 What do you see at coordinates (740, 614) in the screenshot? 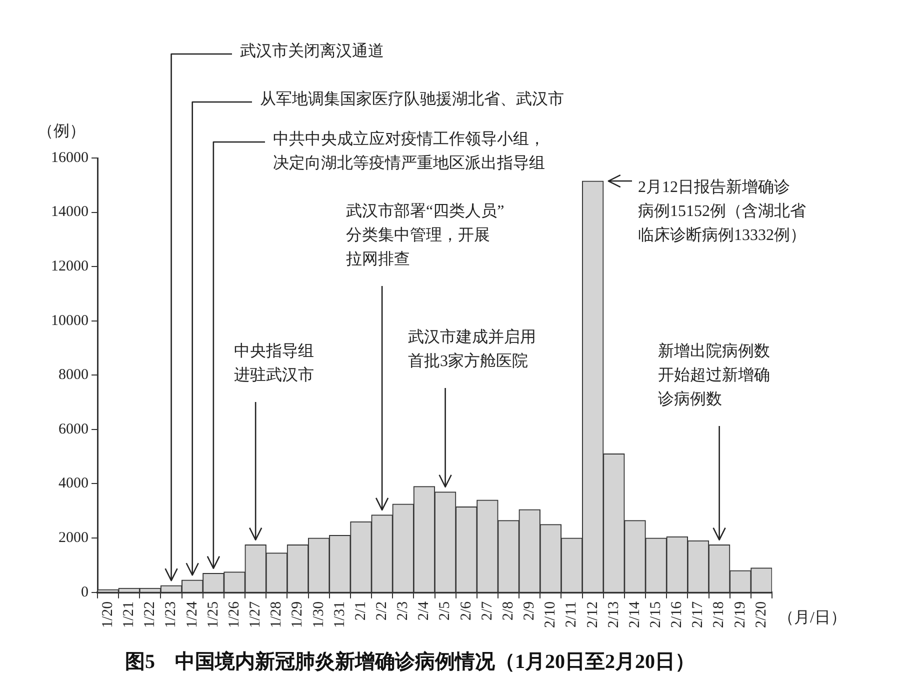
I see `x-tick-label: 2/19` at bounding box center [740, 614].